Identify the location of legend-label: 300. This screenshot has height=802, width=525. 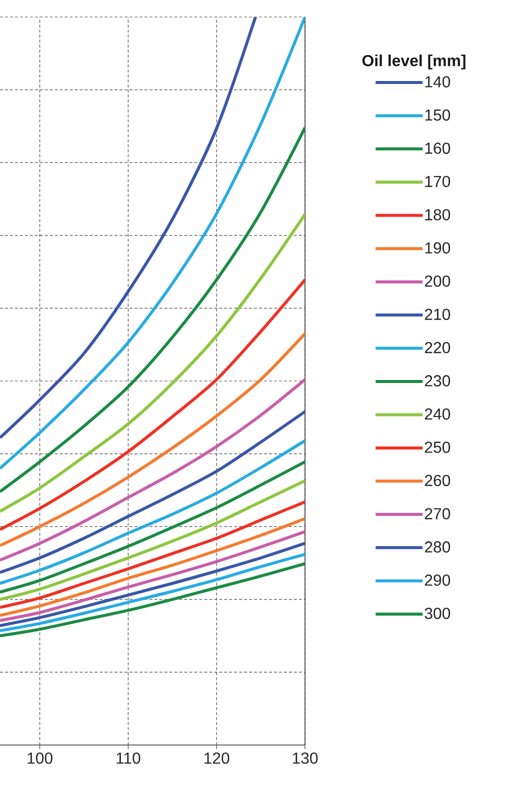
(437, 614).